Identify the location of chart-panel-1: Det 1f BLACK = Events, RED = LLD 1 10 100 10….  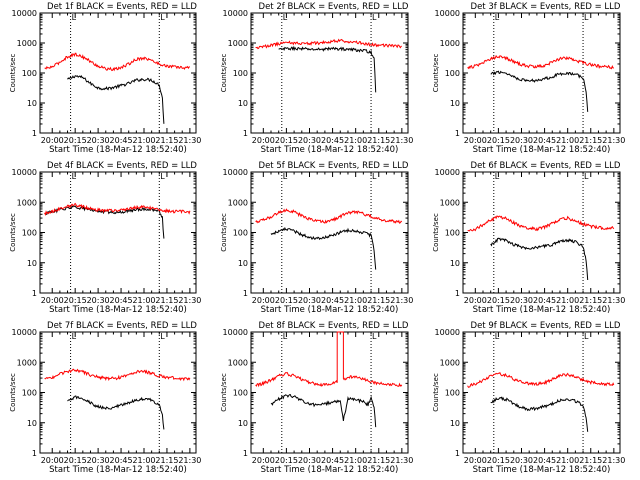
(105, 78).